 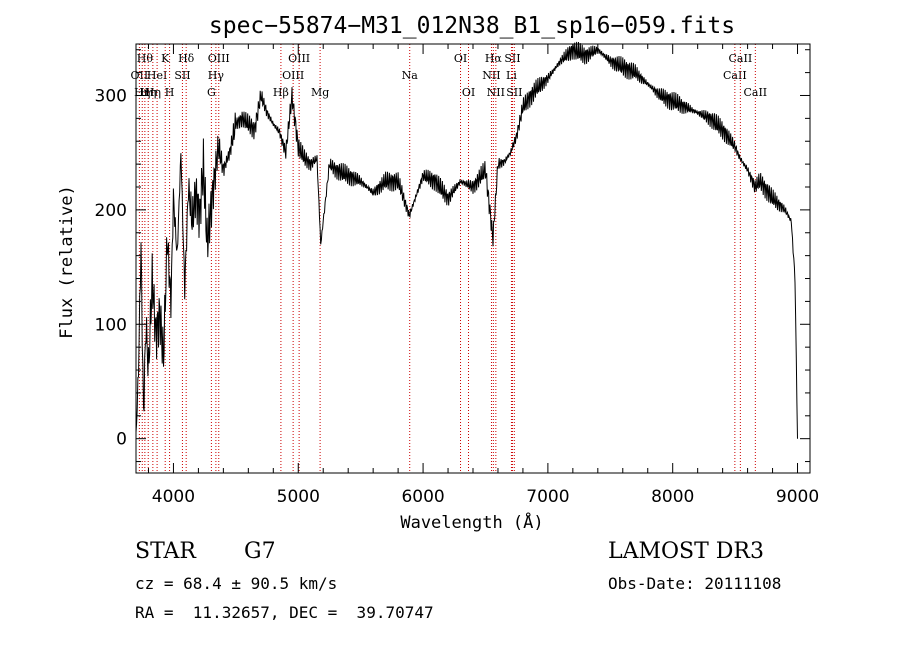 I want to click on object-class: STAR, so click(x=165, y=551).